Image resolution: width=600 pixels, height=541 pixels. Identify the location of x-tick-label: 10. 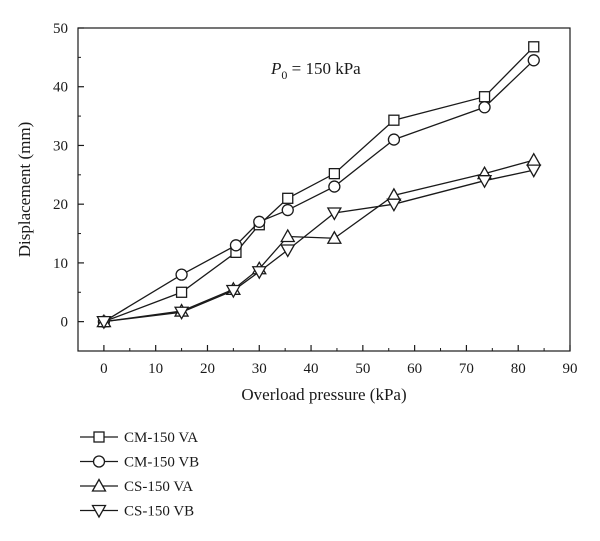
(155, 369).